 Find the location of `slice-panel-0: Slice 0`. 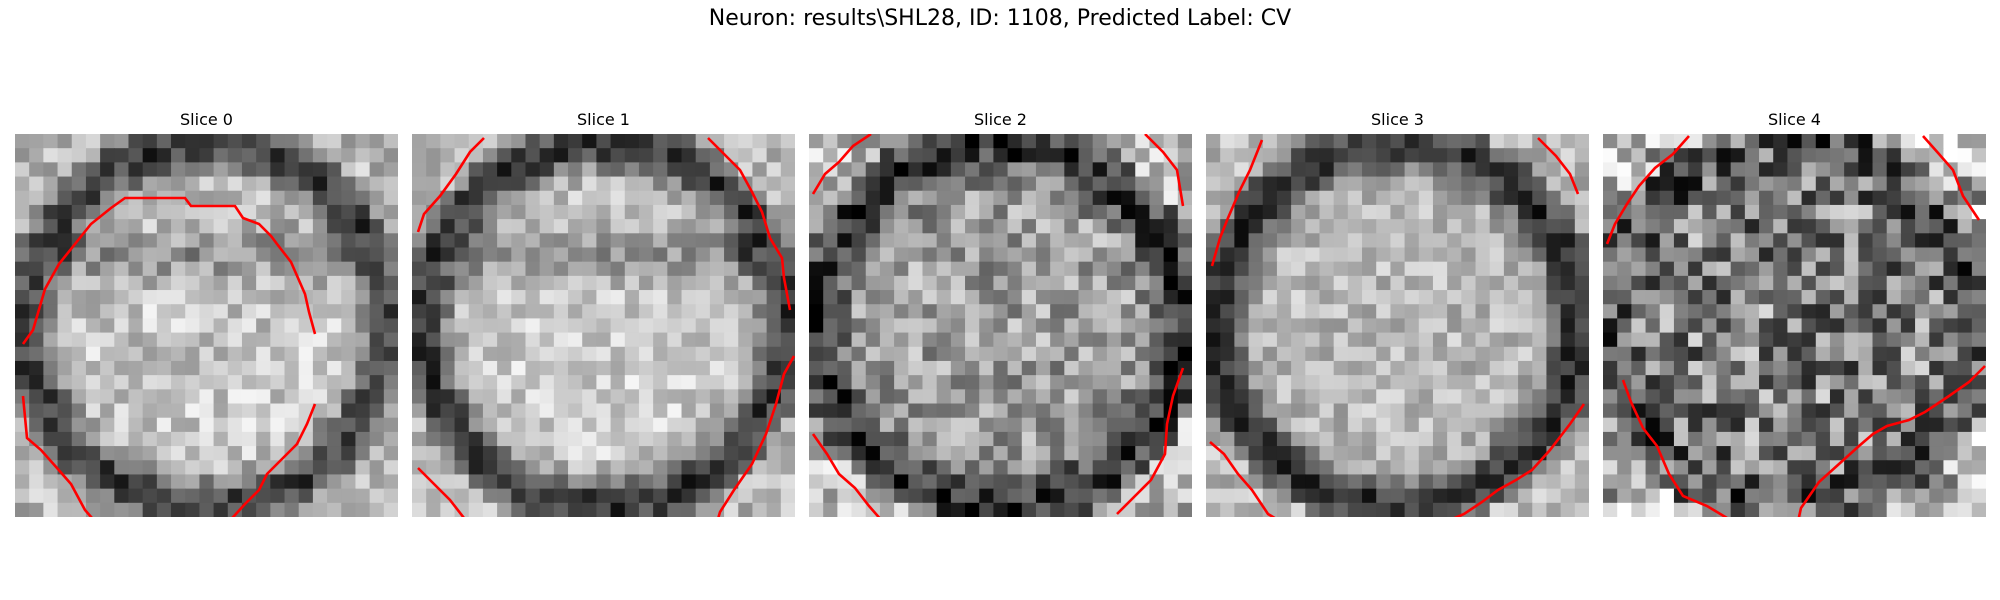

slice-panel-0: Slice 0 is located at coordinates (206, 312).